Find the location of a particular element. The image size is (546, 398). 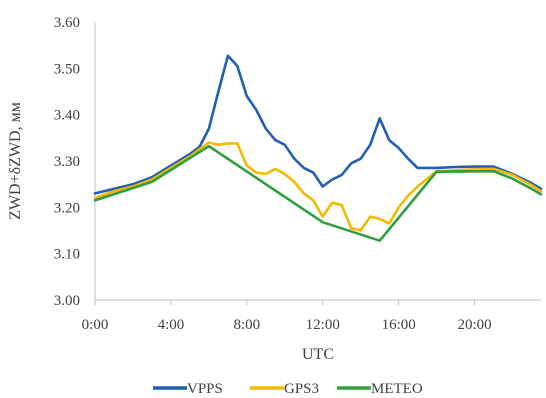

legend: VPPS GPS3 METEO is located at coordinates (288, 389).